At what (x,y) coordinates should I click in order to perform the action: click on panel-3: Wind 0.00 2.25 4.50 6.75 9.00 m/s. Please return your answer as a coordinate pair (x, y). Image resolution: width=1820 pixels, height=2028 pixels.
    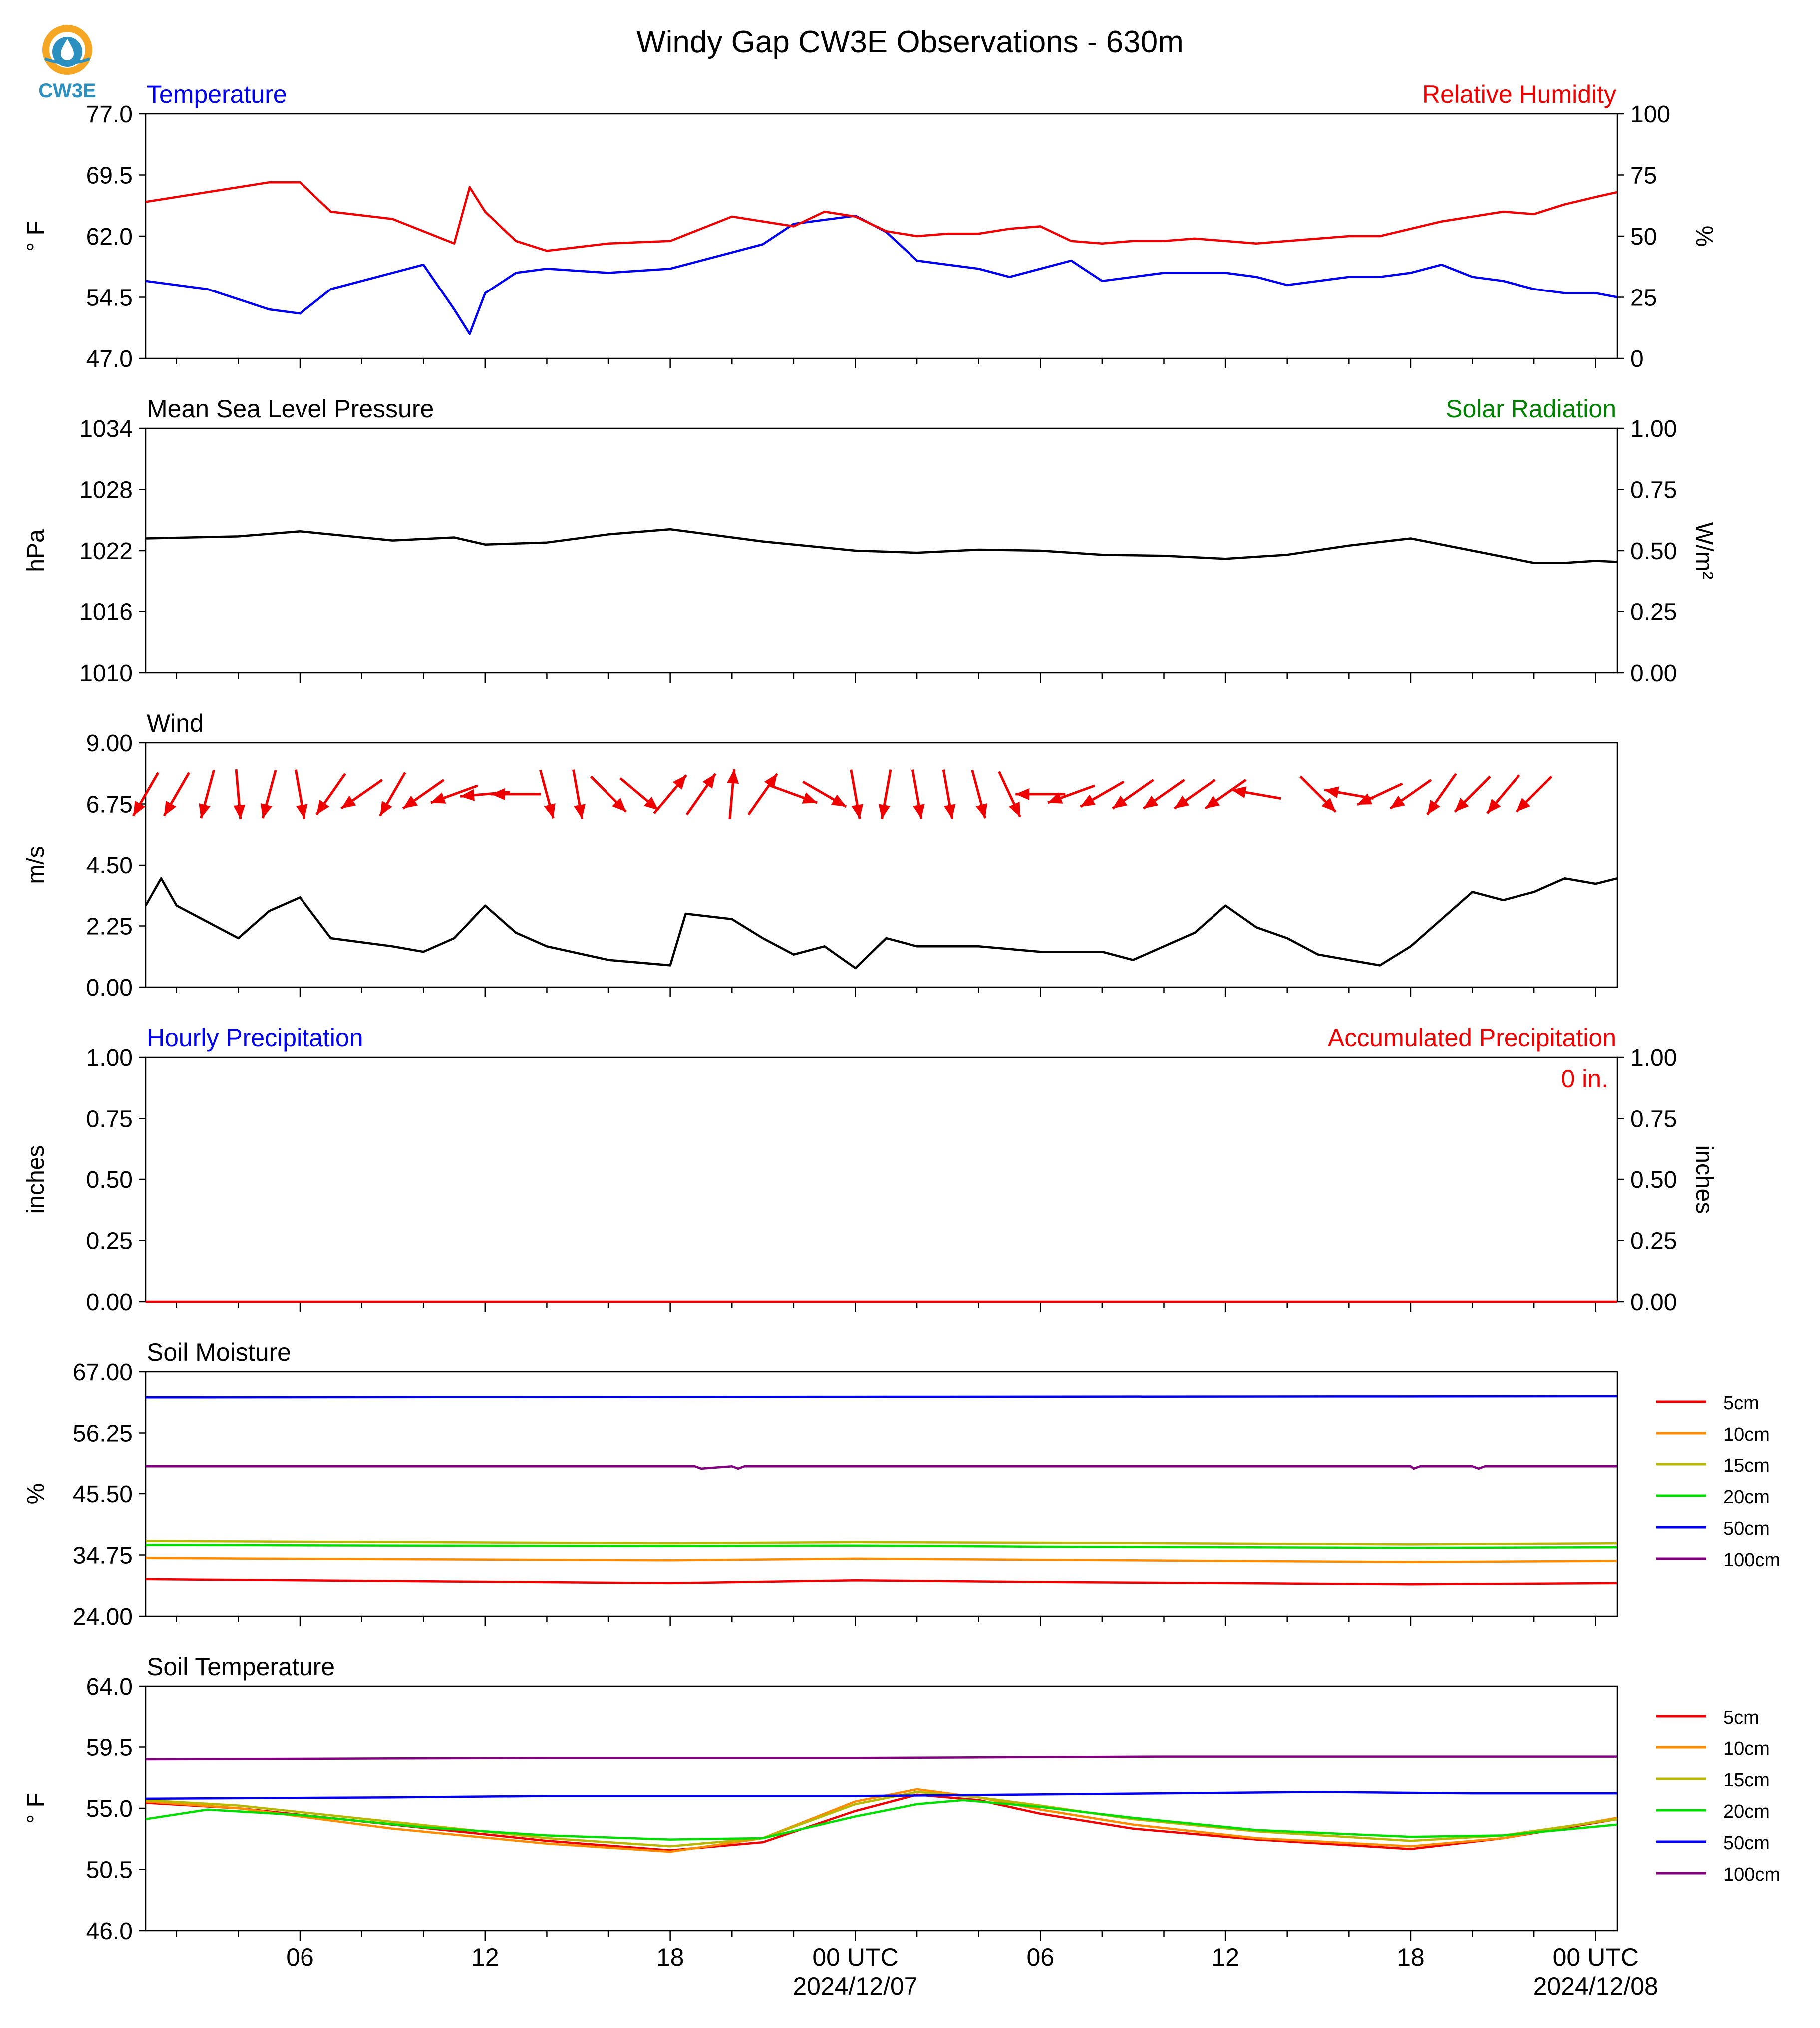
    Looking at the image, I should click on (820, 855).